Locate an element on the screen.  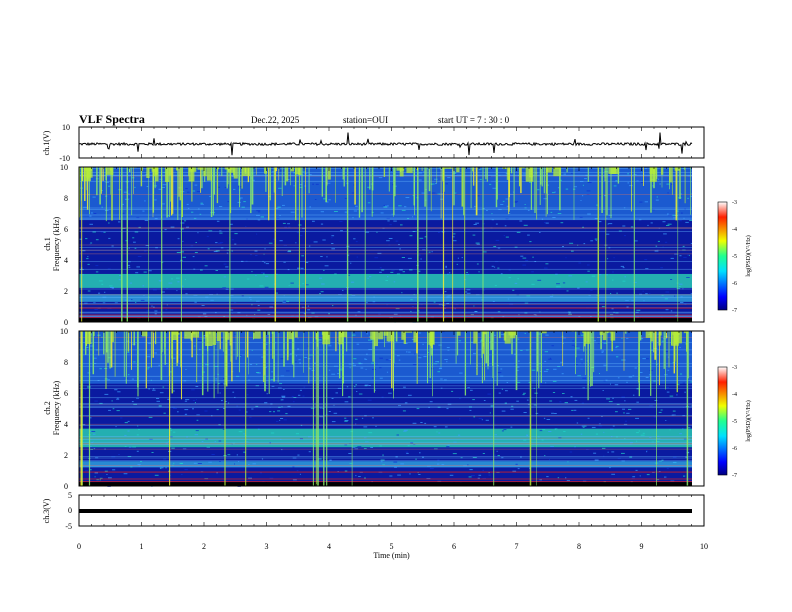
ch1-ytick-0: 0 is located at coordinates (66, 322).